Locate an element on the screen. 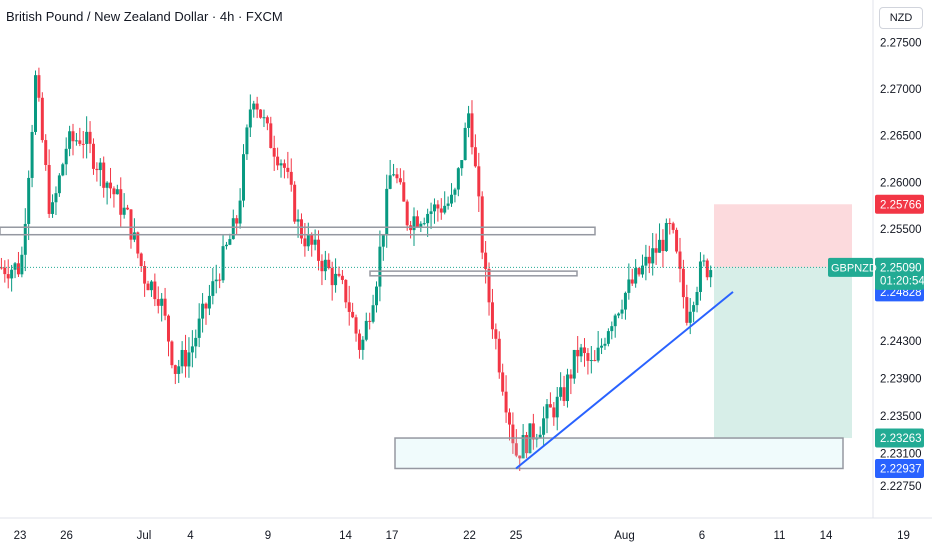 This screenshot has width=932, height=550. x-tick-label: 25 is located at coordinates (516, 536).